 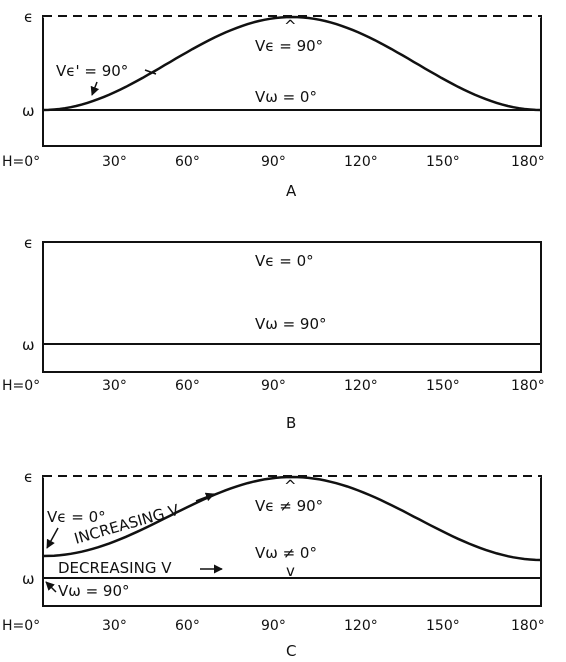 I want to click on panel-b-epsilon-label: ϵ, so click(x=28, y=243).